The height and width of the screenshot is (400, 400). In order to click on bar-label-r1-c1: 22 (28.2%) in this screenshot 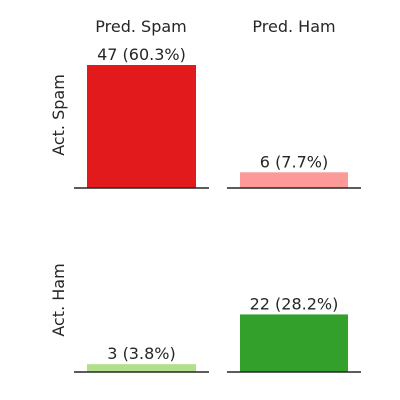, I will do `click(294, 303)`.